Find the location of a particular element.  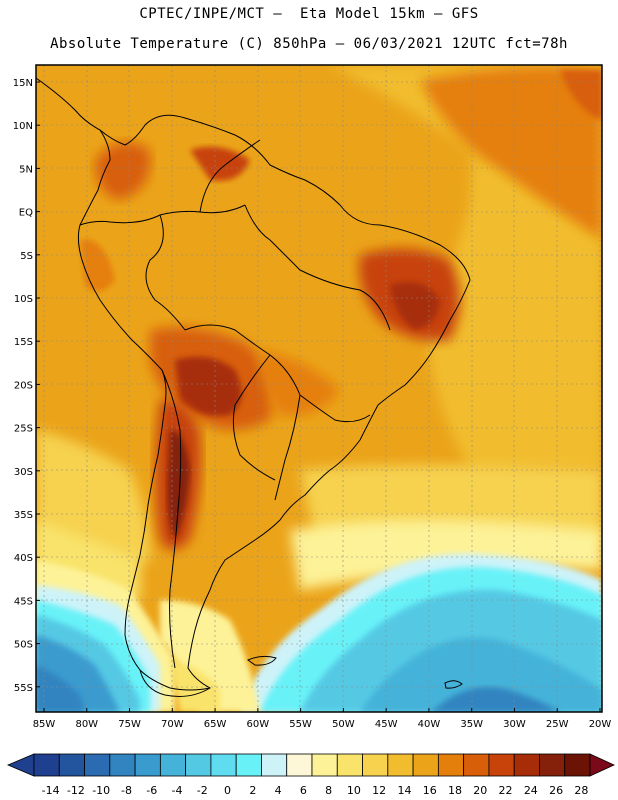

lat-label: 20S is located at coordinates (23, 385).